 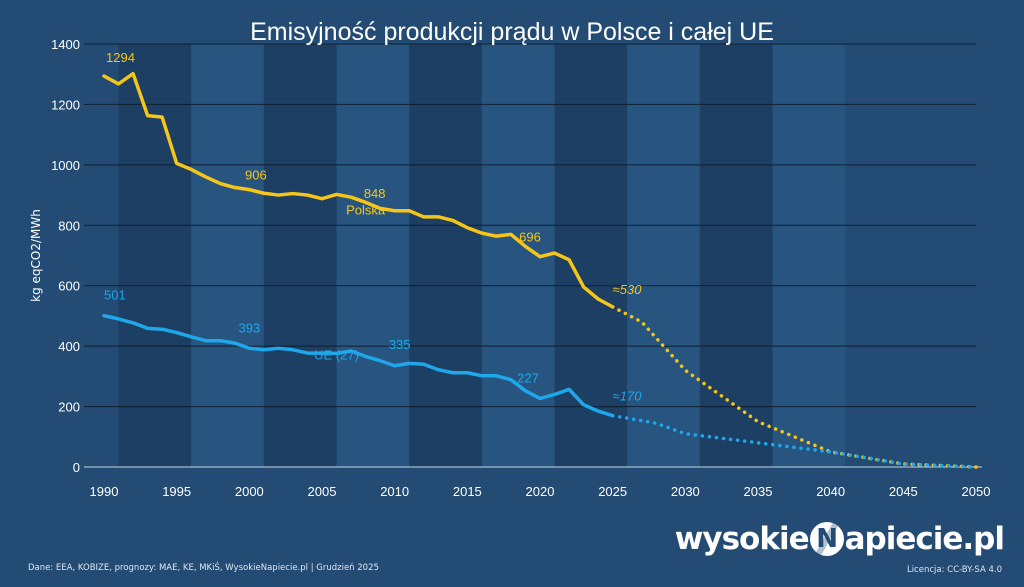 I want to click on x-tick-label: 2040, so click(x=830, y=491).